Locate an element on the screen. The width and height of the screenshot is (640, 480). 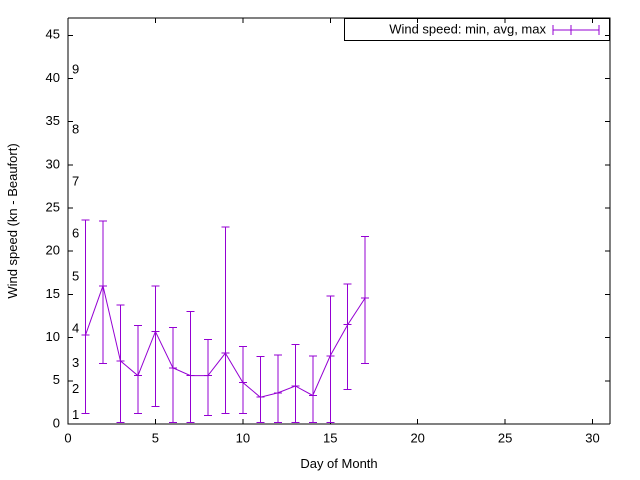
beaufort-scale-labels: 1 2 3 4 5 6 7 8 9 is located at coordinates (75, 241).